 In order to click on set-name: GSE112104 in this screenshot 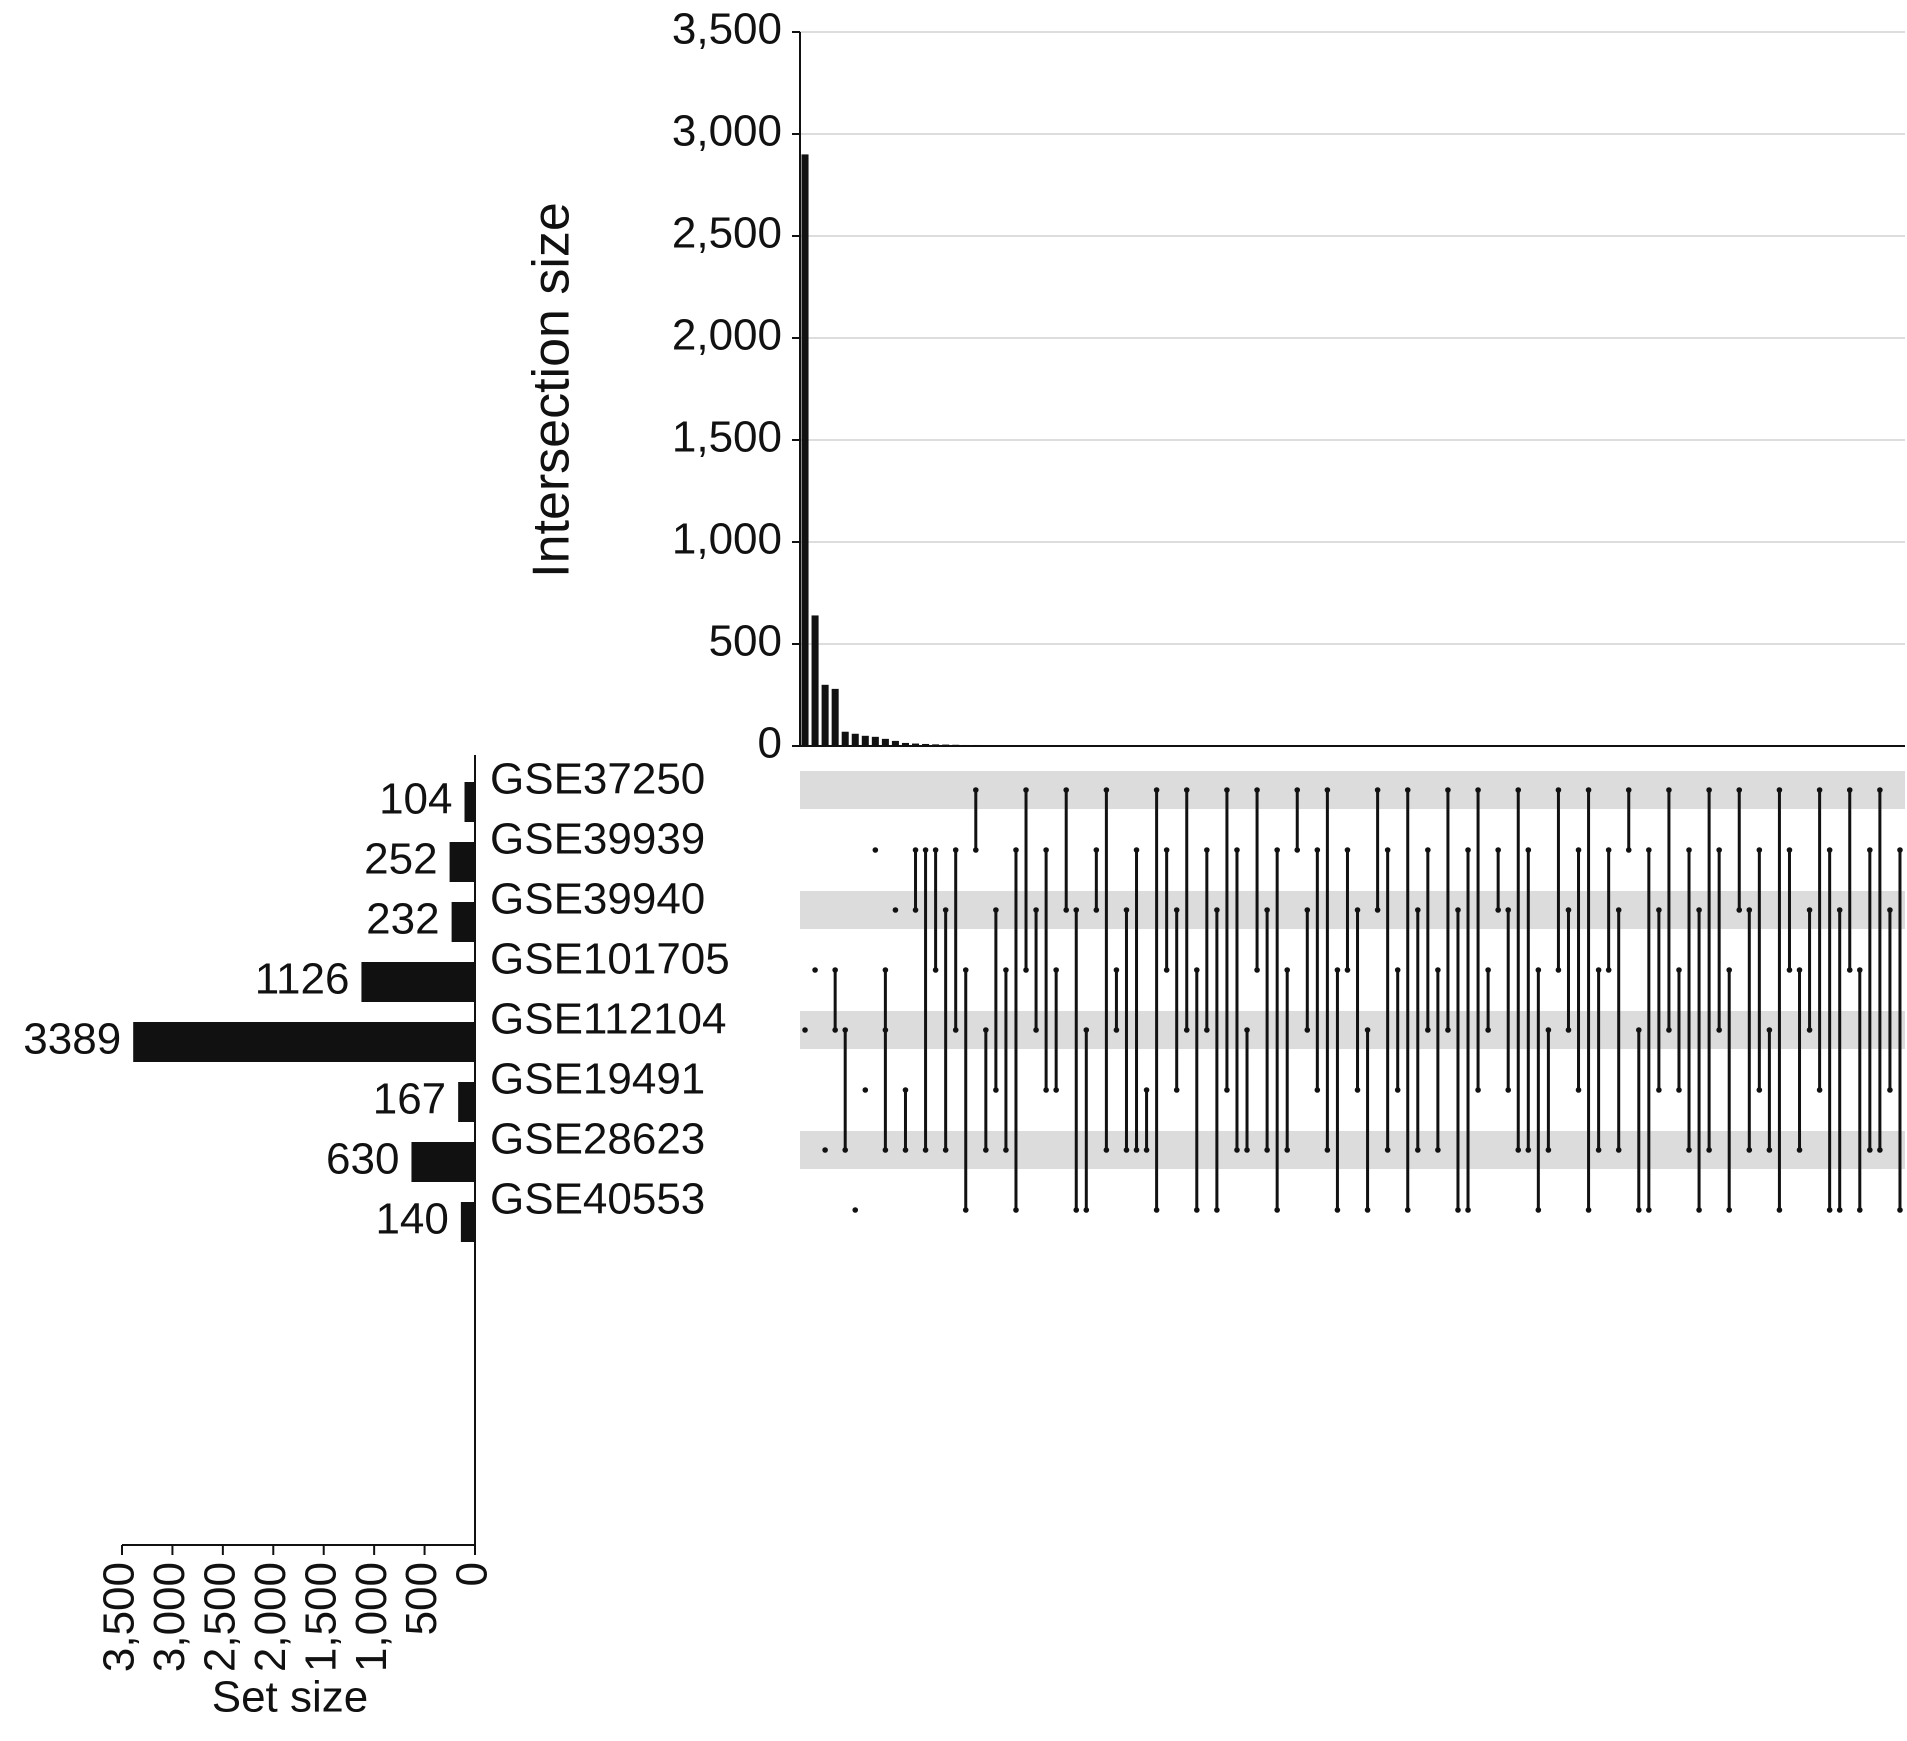, I will do `click(608, 1019)`.